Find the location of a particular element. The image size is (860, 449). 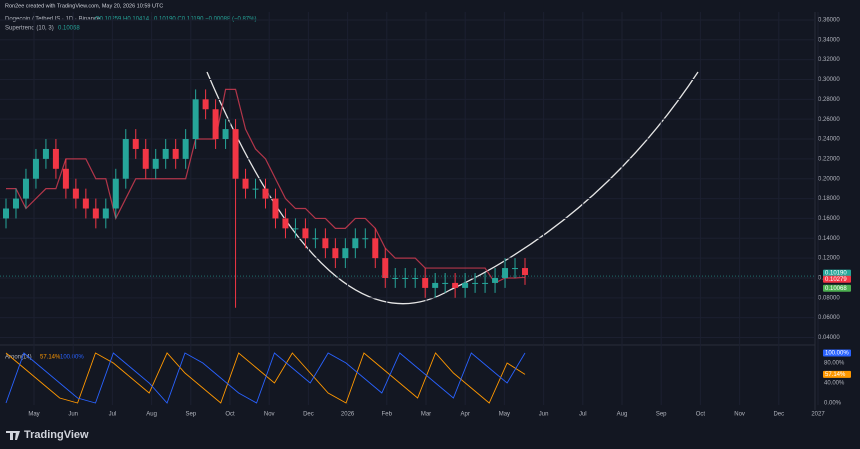

brand: TradingView is located at coordinates (56, 435).